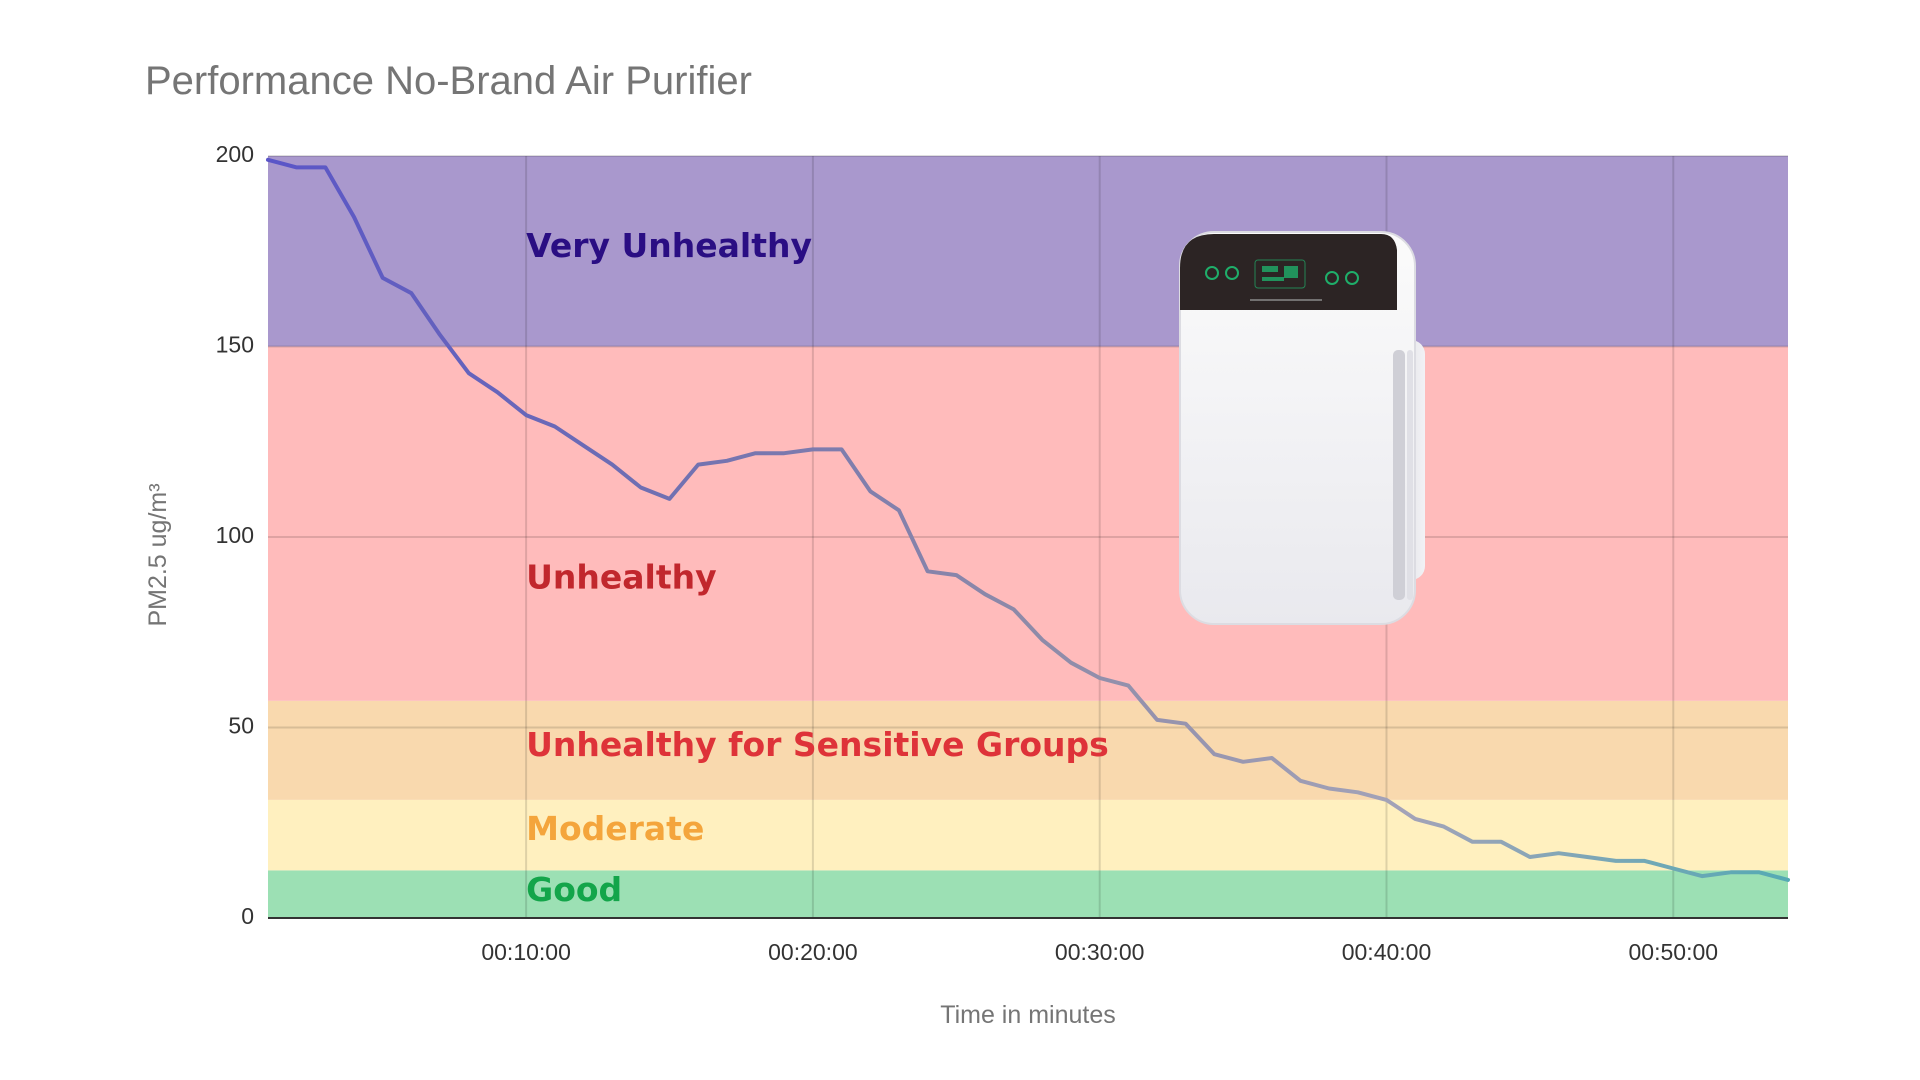  What do you see at coordinates (235, 154) in the screenshot?
I see `y-tick-label-4: 200` at bounding box center [235, 154].